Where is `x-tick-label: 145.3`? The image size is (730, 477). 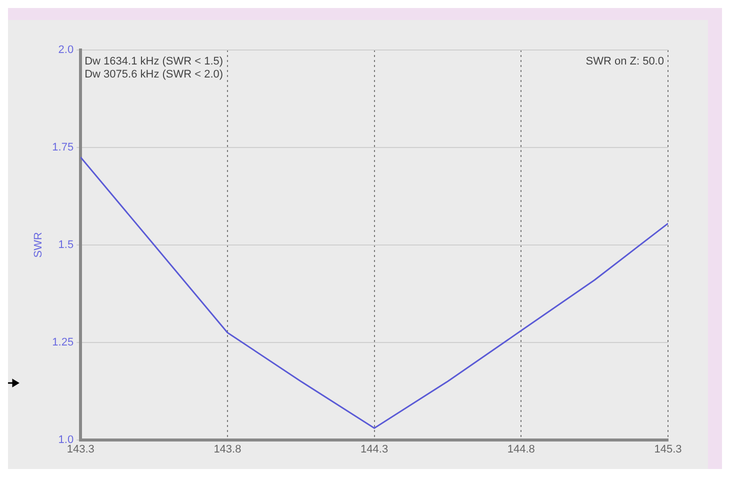
x-tick-label: 145.3 is located at coordinates (668, 449).